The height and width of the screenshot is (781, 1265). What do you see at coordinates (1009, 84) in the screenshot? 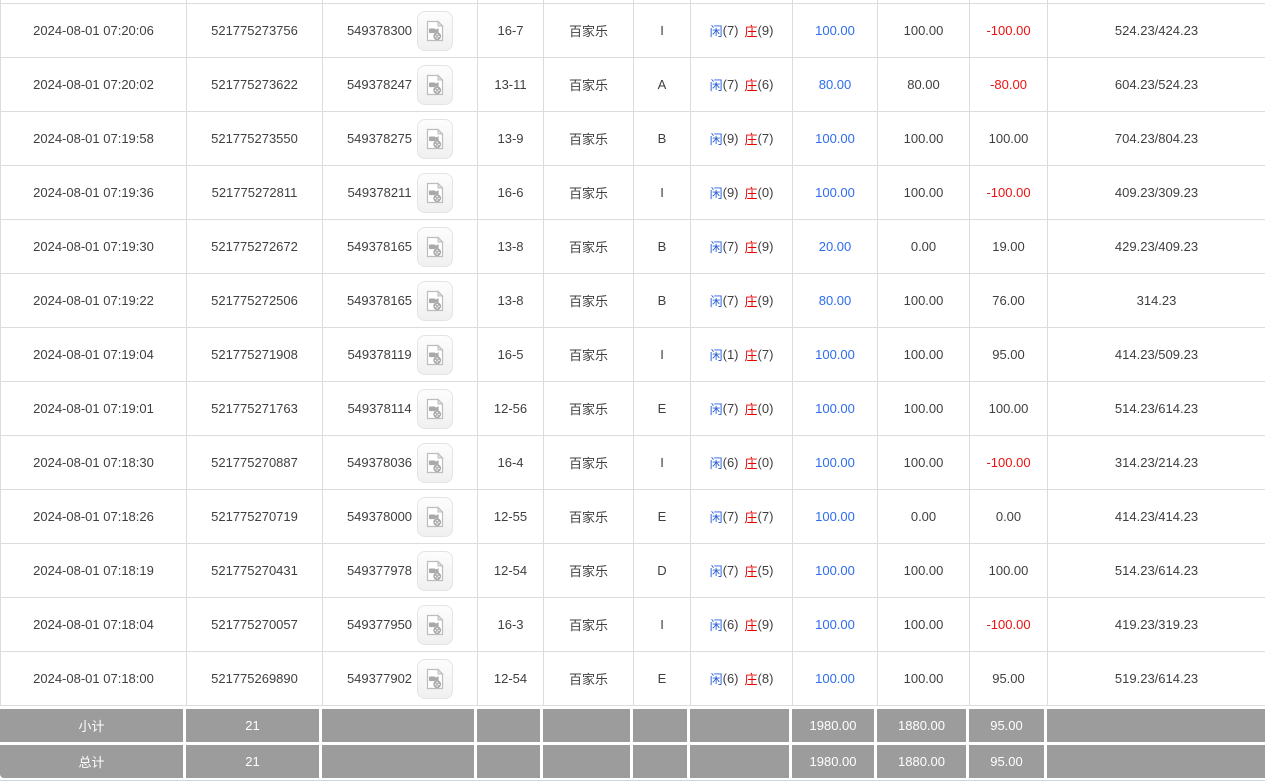
I see `win-loss-amount: -80.00` at bounding box center [1009, 84].